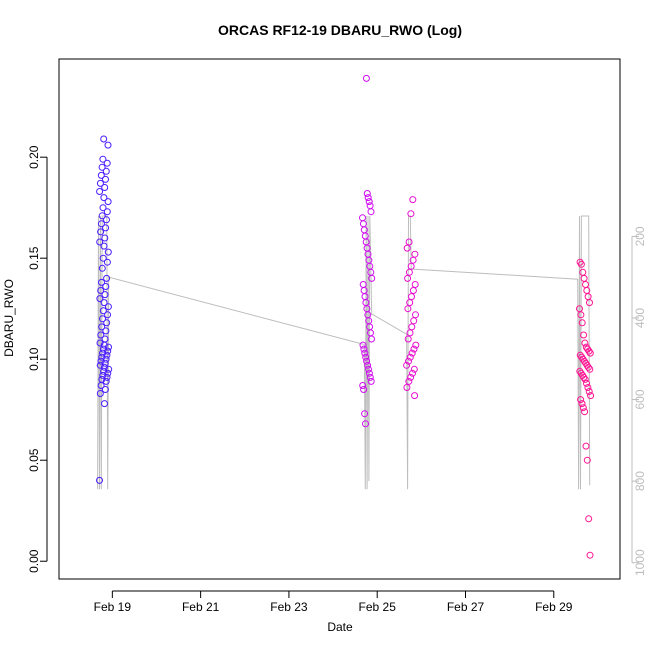  What do you see at coordinates (34, 561) in the screenshot?
I see `y-tick-label: 0.00` at bounding box center [34, 561].